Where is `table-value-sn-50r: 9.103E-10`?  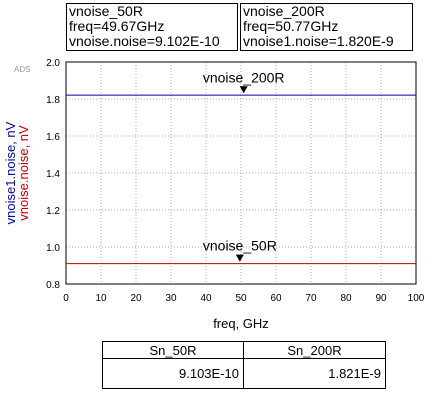
table-value-sn-50r: 9.103E-10 is located at coordinates (173, 373).